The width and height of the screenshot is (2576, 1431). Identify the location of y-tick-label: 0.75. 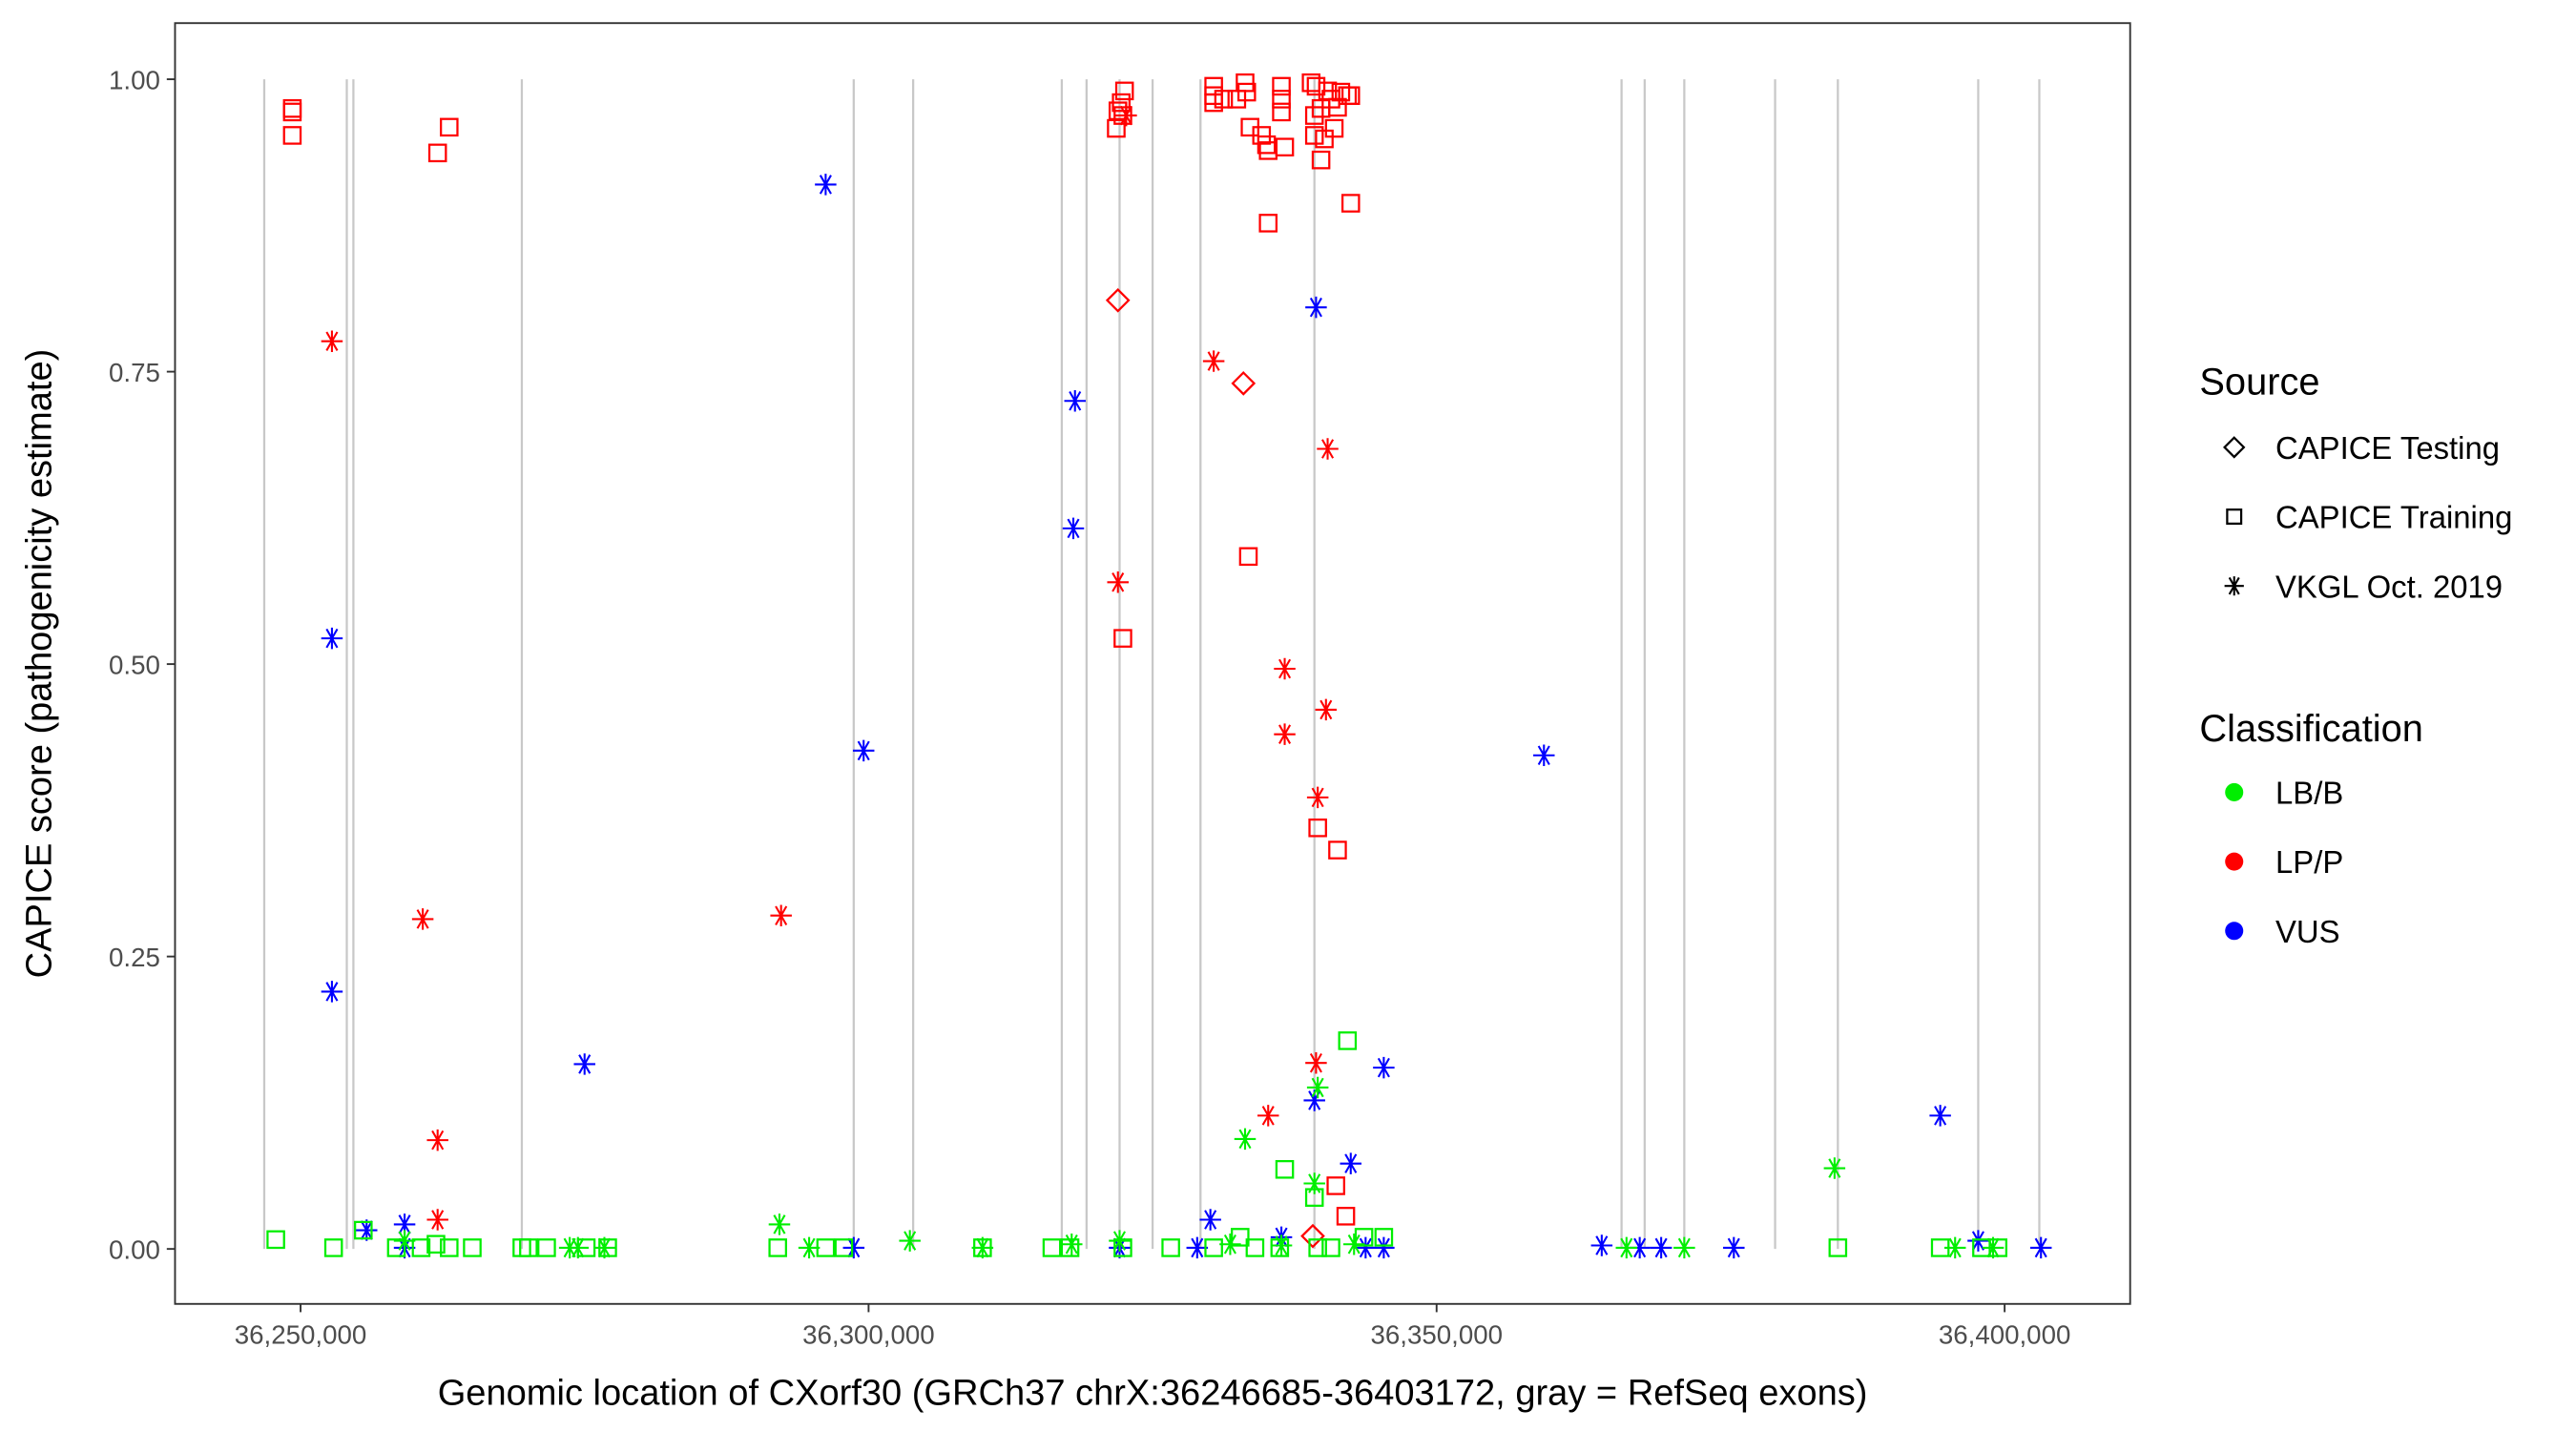
(134, 372).